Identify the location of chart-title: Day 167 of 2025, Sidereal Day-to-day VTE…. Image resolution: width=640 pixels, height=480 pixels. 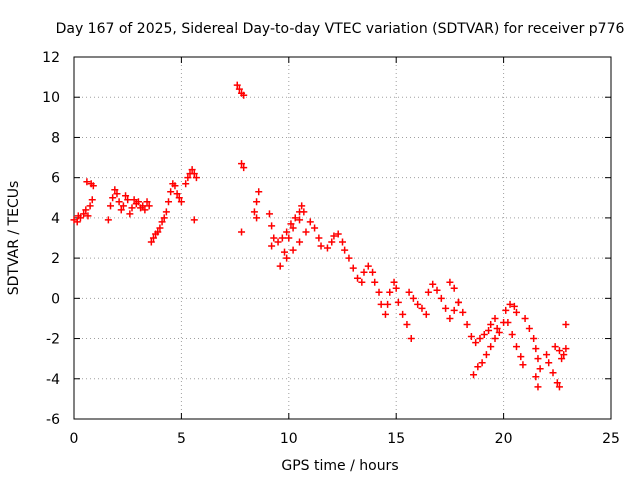
(340, 29).